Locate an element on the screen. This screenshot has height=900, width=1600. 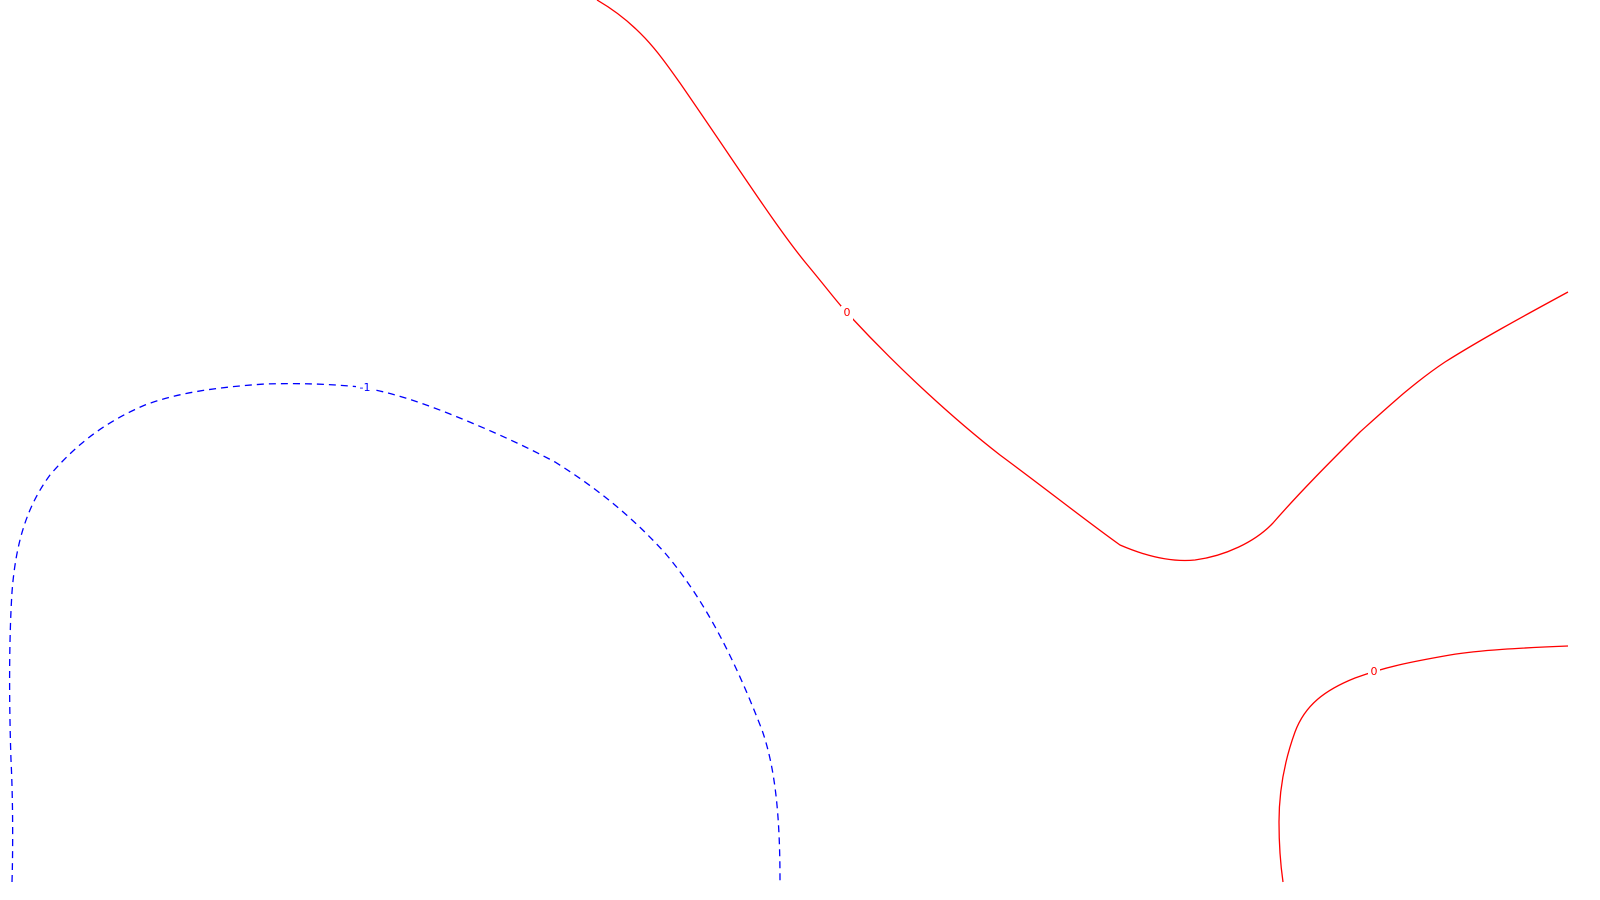
contour-label-zero-upper: 0 is located at coordinates (847, 312).